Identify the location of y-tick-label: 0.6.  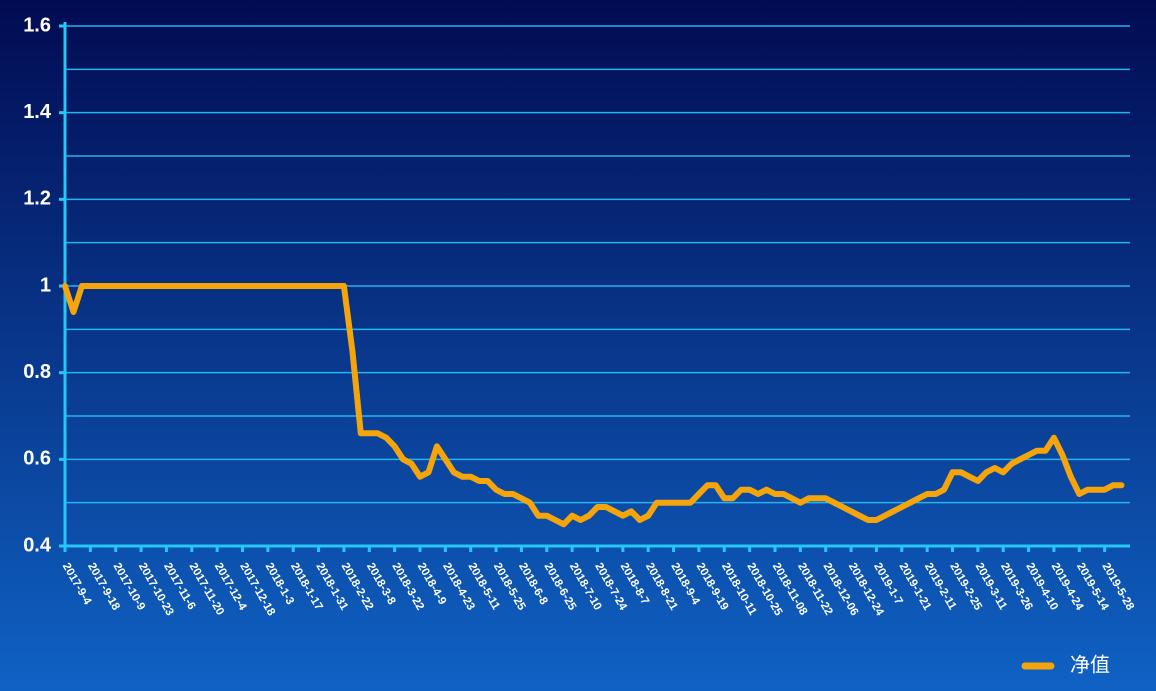
(37, 459).